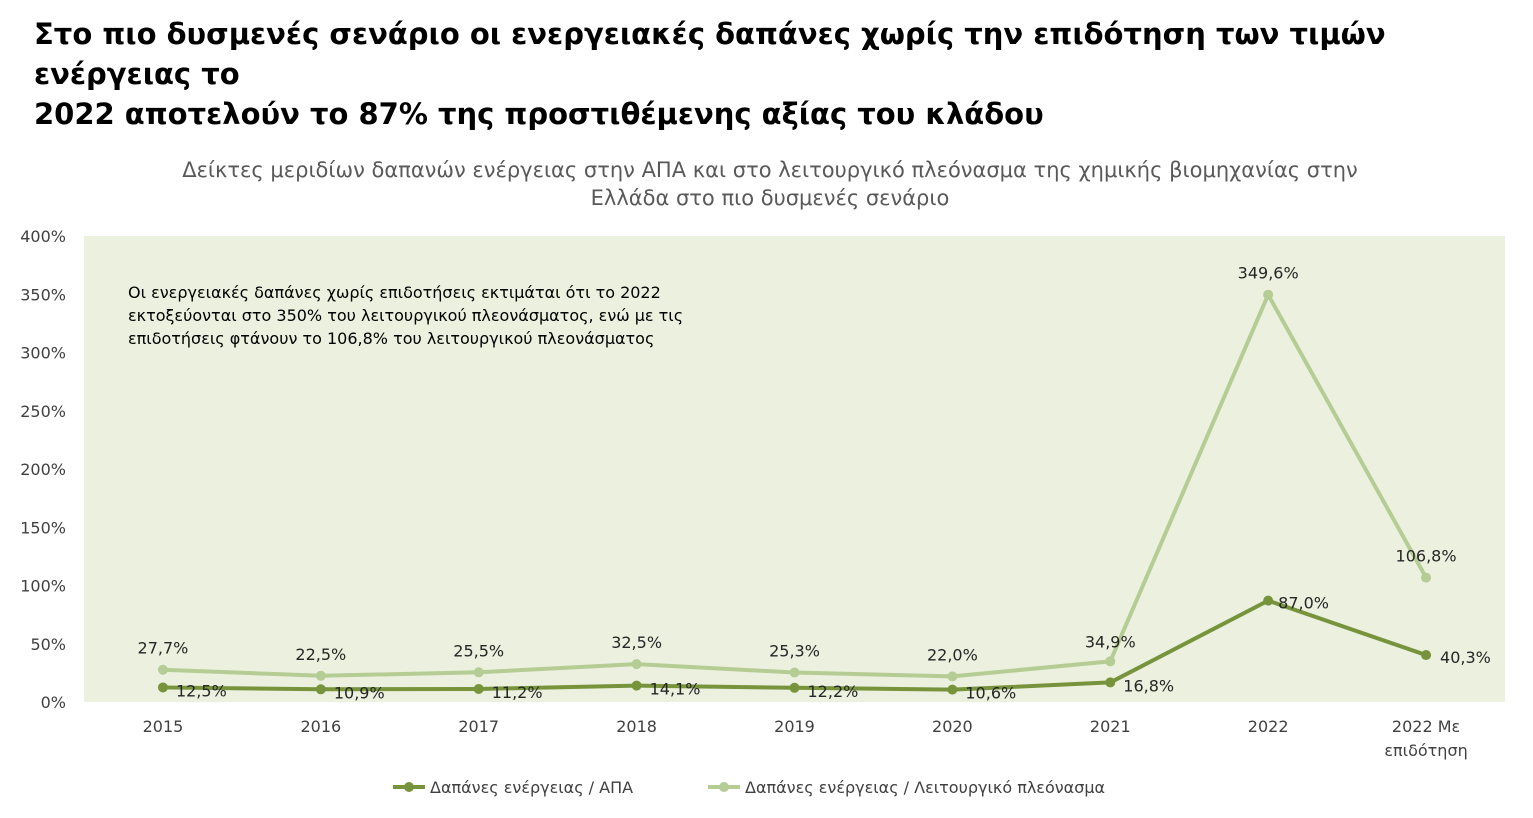  Describe the element at coordinates (952, 654) in the screenshot. I see `data-label: 22,0%` at that location.